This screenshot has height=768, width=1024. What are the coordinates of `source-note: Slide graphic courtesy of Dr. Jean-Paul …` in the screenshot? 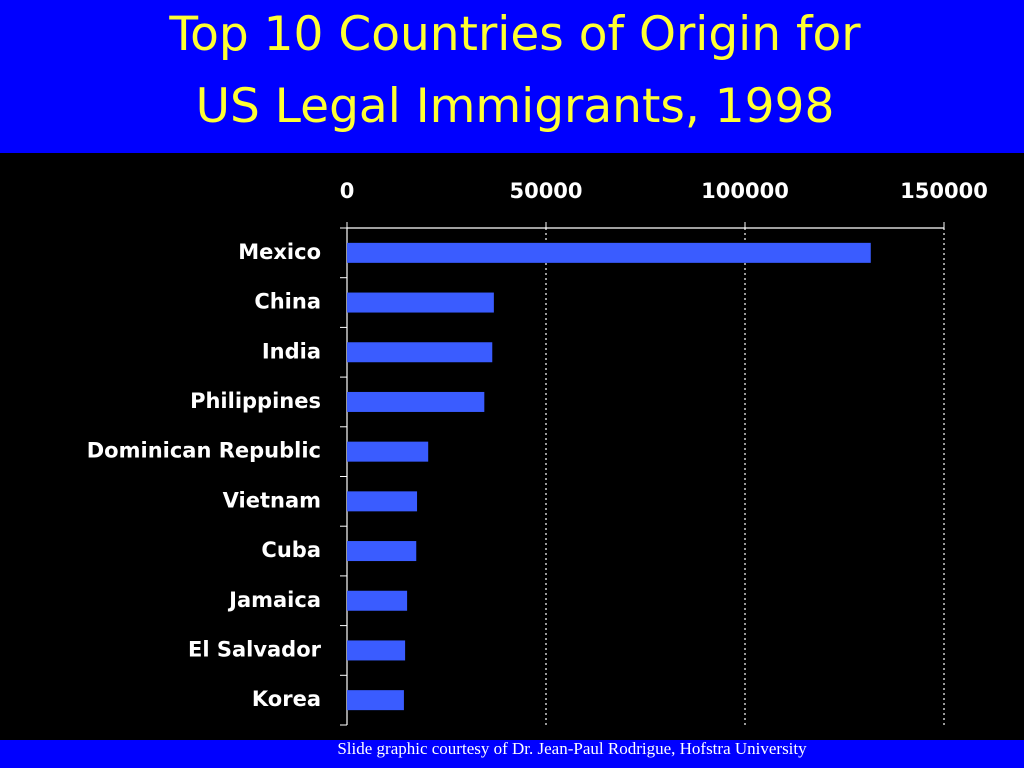 It's located at (572, 748).